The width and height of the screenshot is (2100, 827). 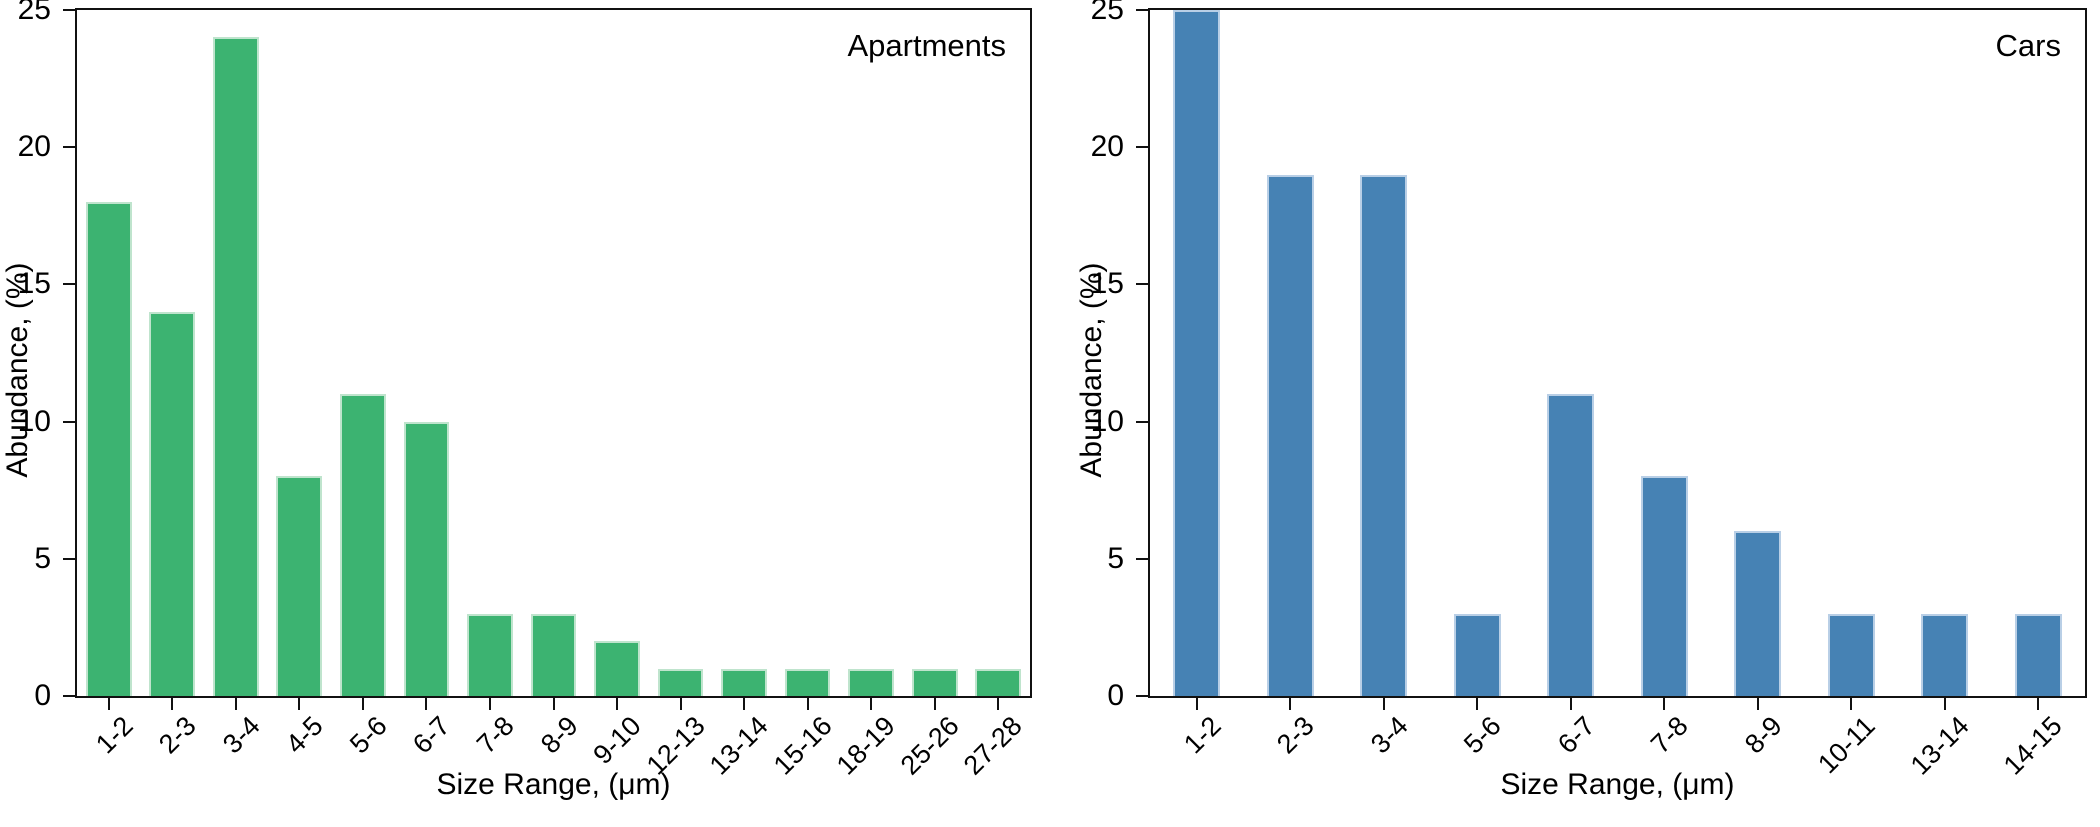 What do you see at coordinates (42, 695) in the screenshot?
I see `y-tick-label: 0` at bounding box center [42, 695].